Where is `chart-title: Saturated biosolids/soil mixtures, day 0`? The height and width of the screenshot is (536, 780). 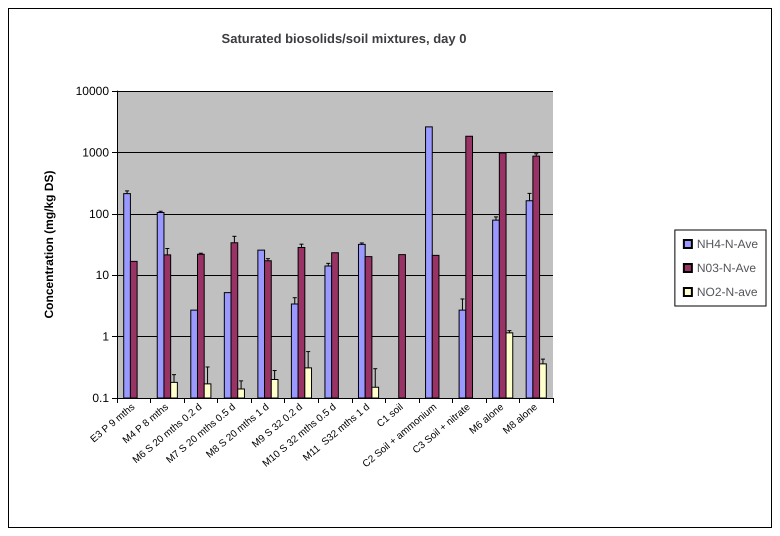 chart-title: Saturated biosolids/soil mixtures, day 0 is located at coordinates (344, 38).